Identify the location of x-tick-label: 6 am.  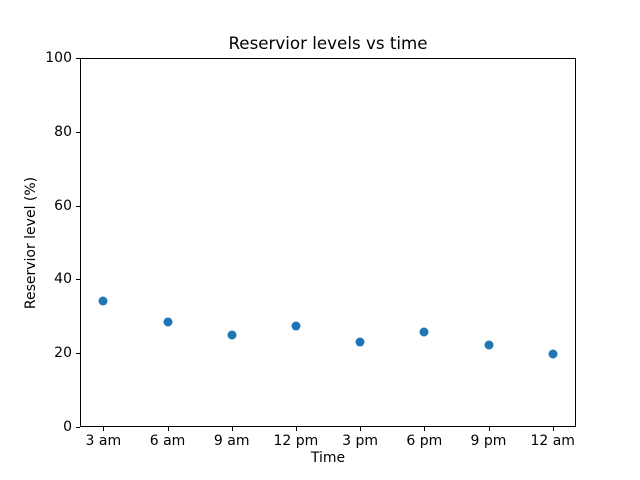
(167, 441).